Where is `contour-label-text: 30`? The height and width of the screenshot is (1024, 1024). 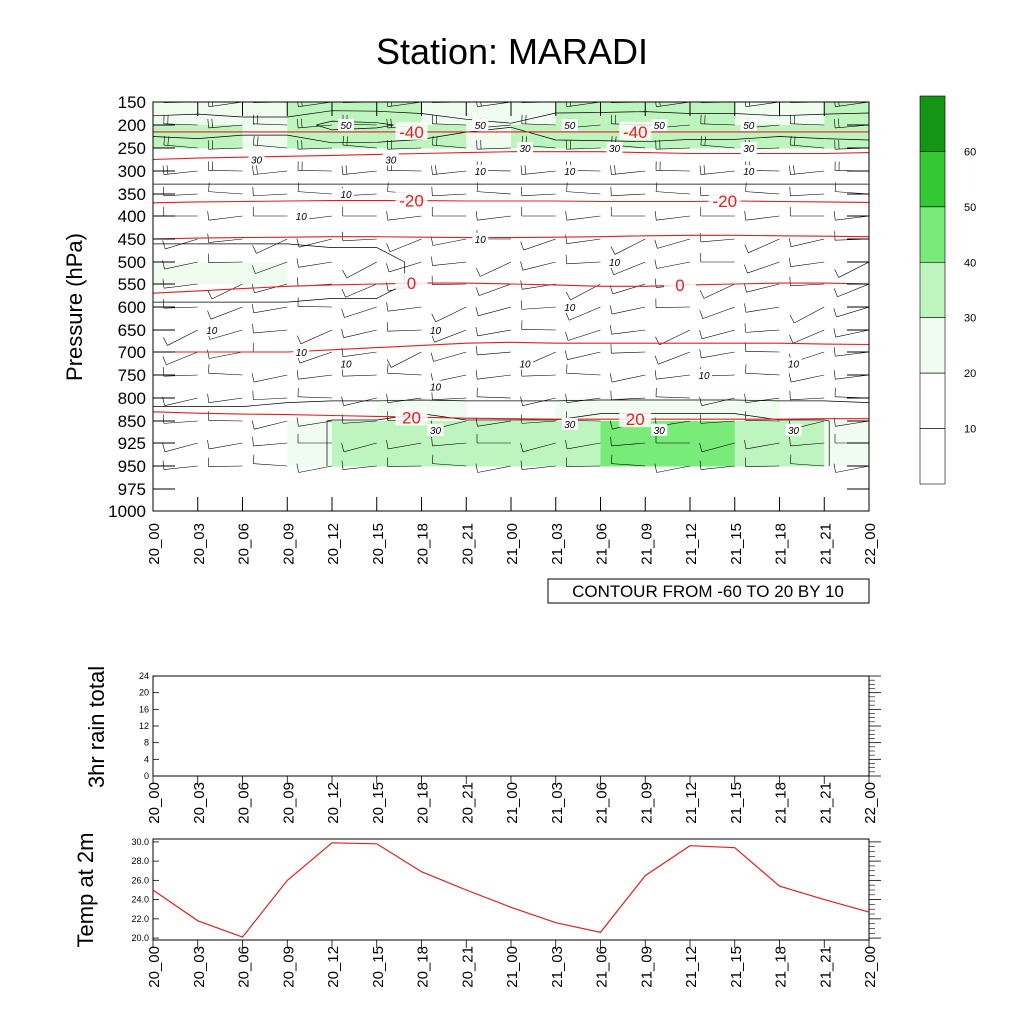
contour-label-text: 30 is located at coordinates (525, 149).